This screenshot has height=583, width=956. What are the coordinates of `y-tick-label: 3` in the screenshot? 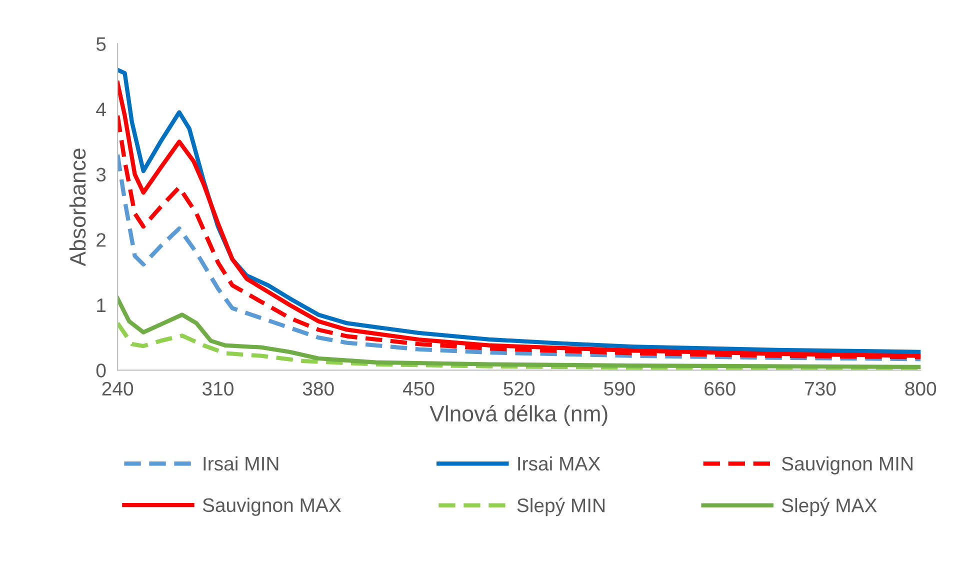 It's located at (101, 175).